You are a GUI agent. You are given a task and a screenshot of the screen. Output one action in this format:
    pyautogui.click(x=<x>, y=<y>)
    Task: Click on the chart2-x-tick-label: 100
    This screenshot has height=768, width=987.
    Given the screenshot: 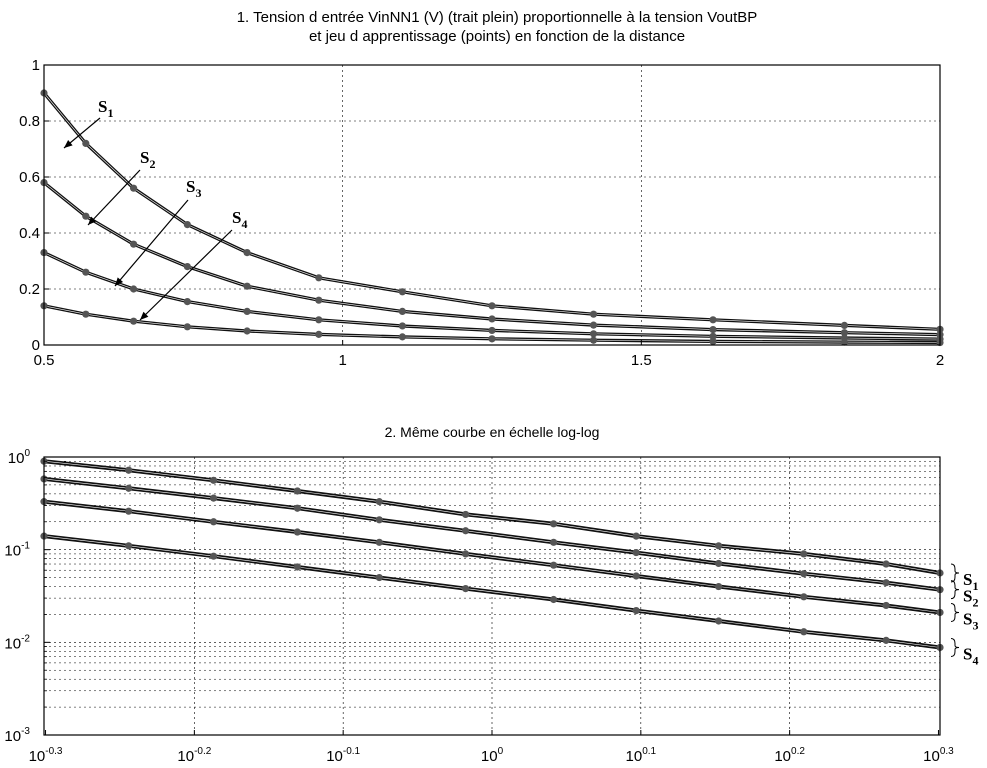 What is the action you would take?
    pyautogui.click(x=492, y=755)
    